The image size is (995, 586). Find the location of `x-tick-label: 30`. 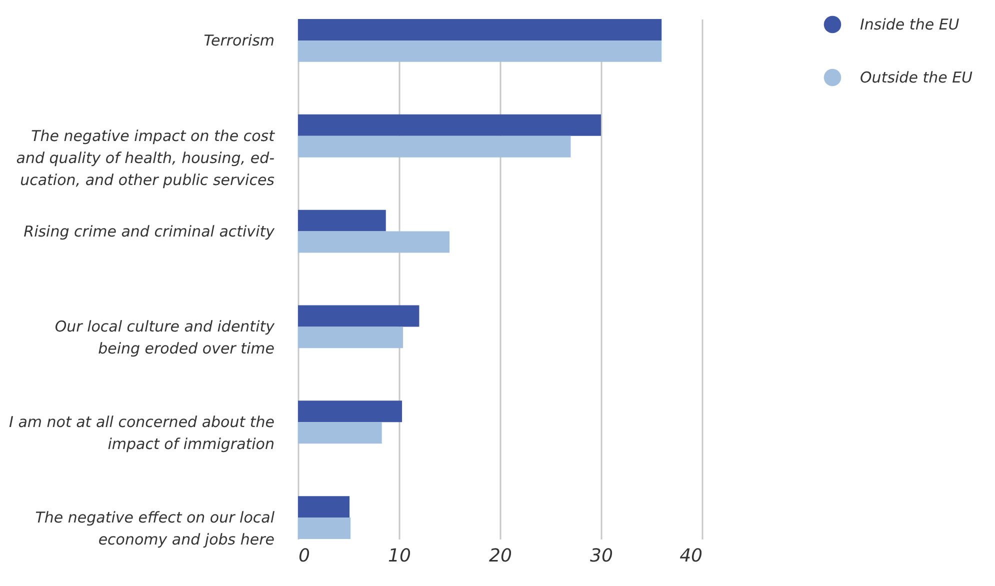

x-tick-label: 30 is located at coordinates (601, 556).